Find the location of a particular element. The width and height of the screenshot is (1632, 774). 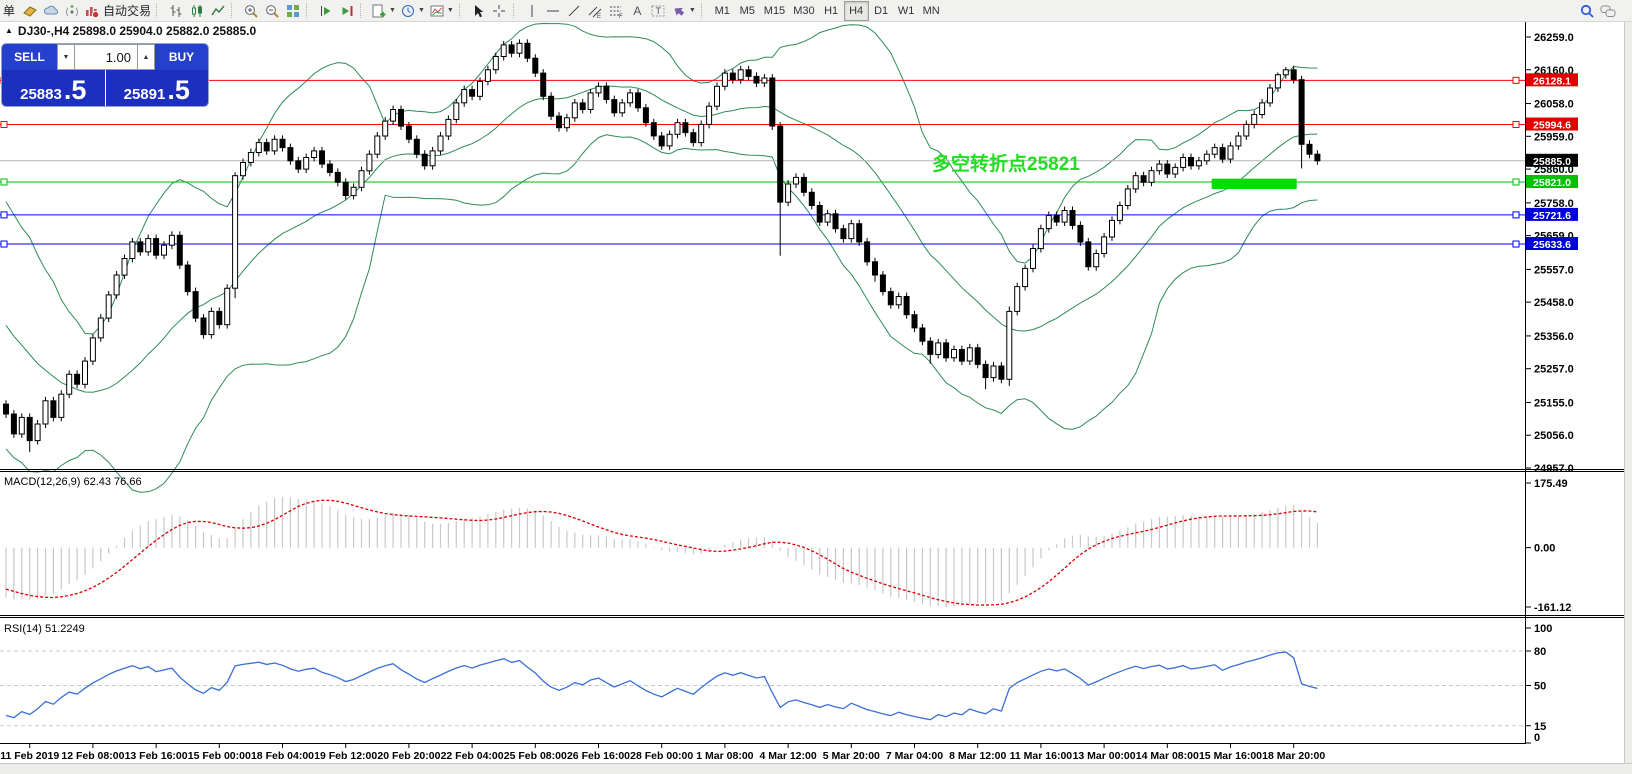

time-axis-label: 15 Feb 00:00 is located at coordinates (219, 756).